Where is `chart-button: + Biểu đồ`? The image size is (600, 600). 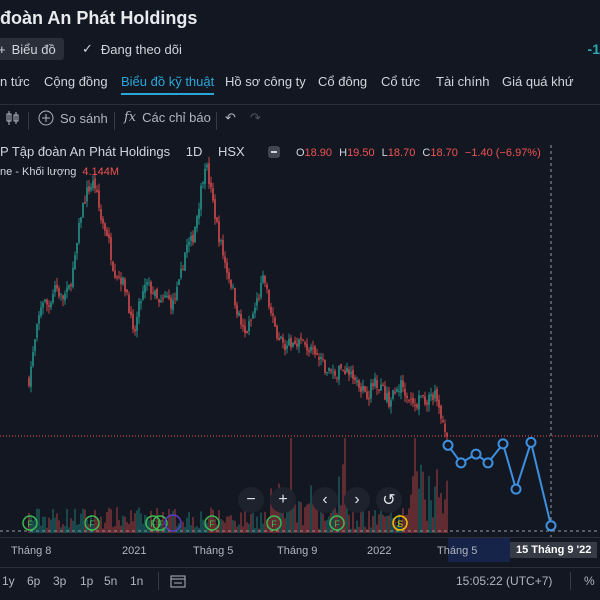
chart-button: + Biểu đồ is located at coordinates (32, 49).